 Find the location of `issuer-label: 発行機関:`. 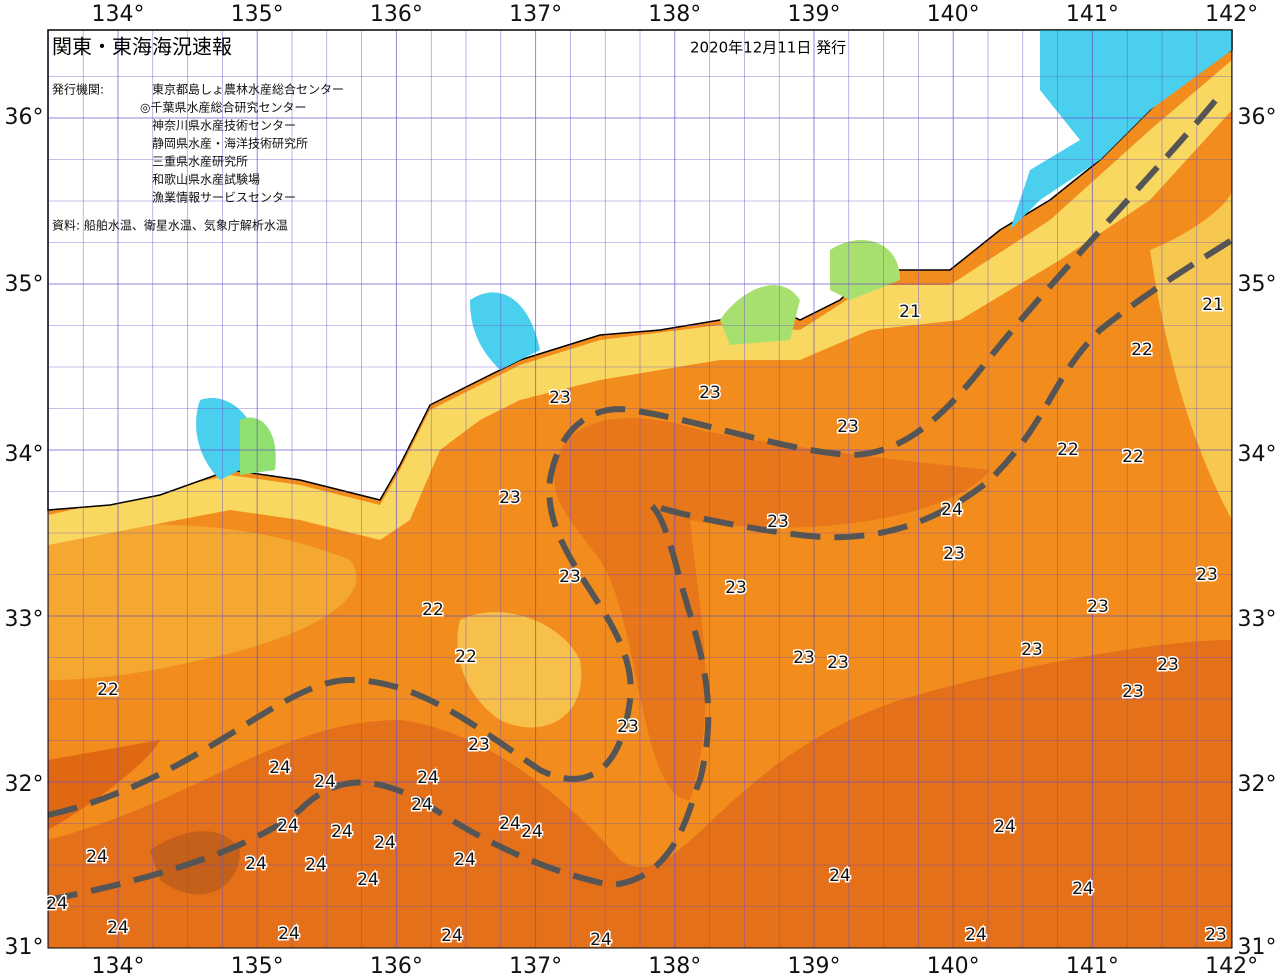

issuer-label: 発行機関: is located at coordinates (78, 89).